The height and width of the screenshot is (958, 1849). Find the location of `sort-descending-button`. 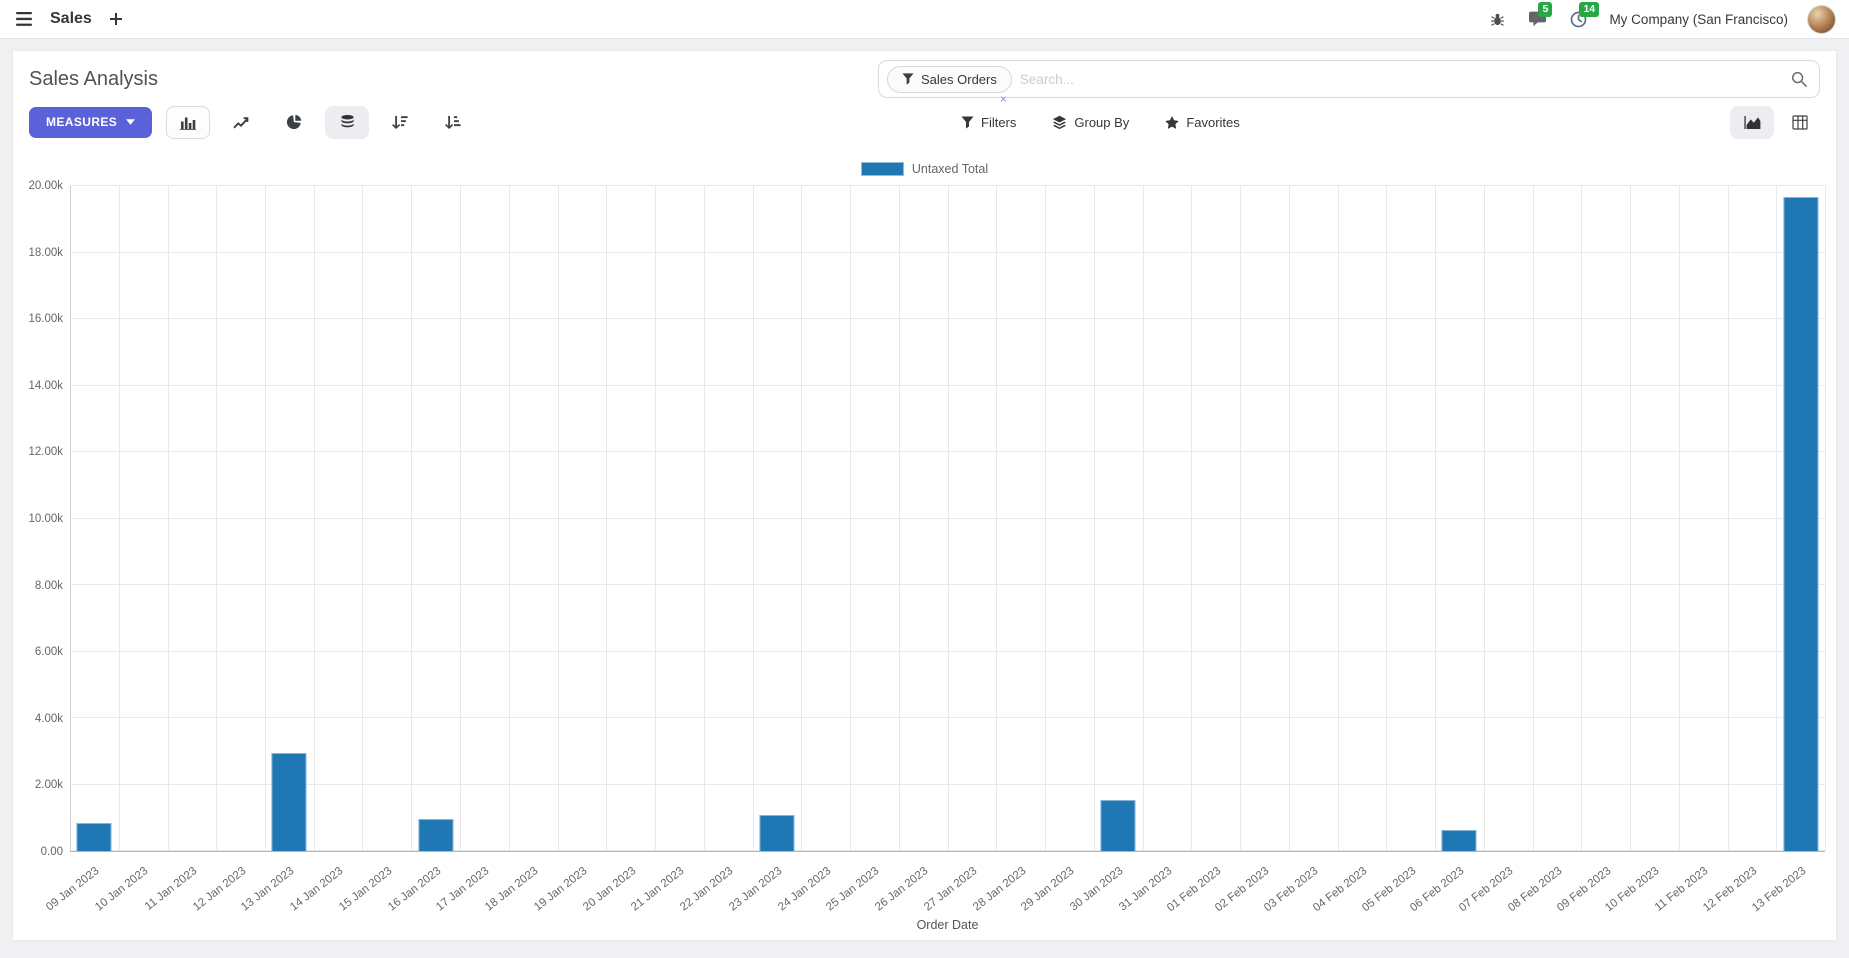

sort-descending-button is located at coordinates (400, 122).